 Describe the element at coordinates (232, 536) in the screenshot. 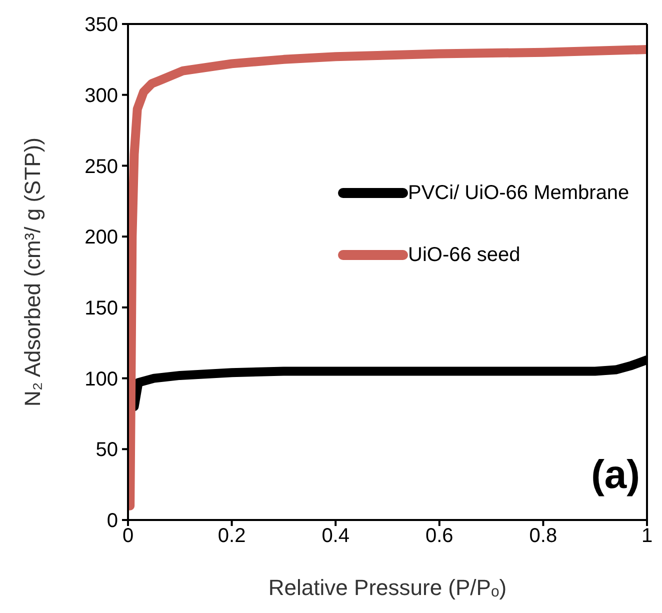

I see `x-tick-label: 0.2` at that location.